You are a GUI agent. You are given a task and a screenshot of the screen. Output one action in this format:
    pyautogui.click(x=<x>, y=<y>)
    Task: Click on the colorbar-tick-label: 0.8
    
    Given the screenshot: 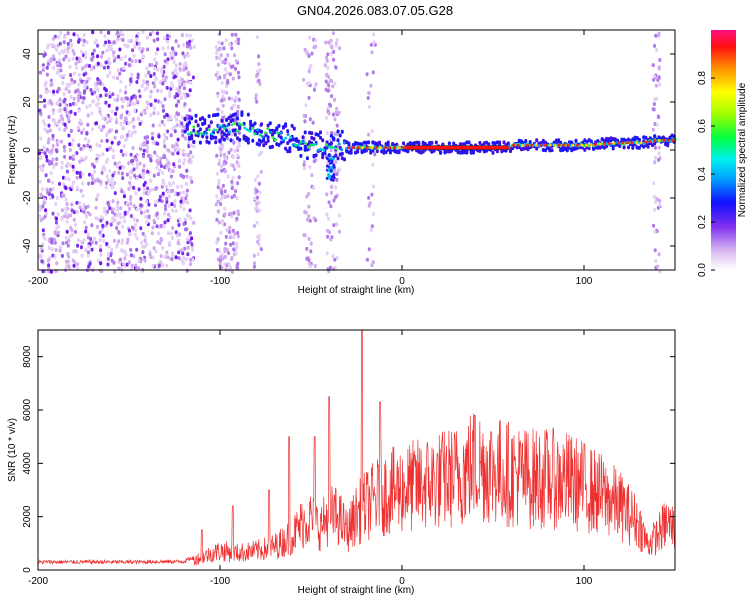 What is the action you would take?
    pyautogui.click(x=702, y=78)
    